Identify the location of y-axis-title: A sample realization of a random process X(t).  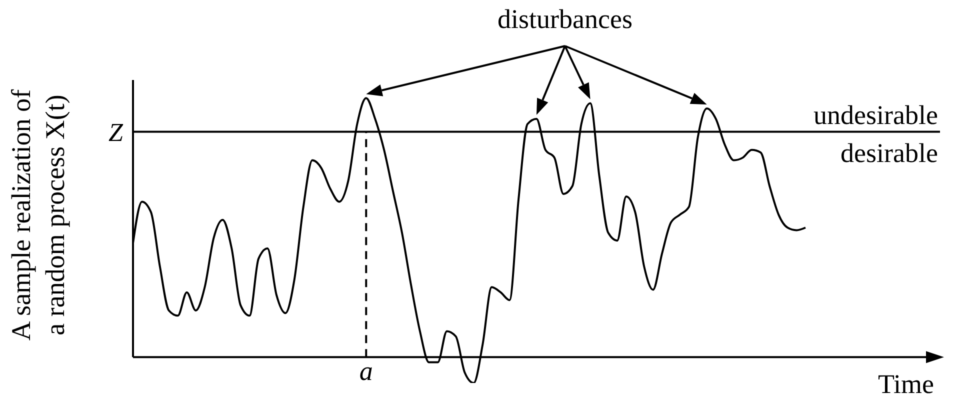
(38, 215).